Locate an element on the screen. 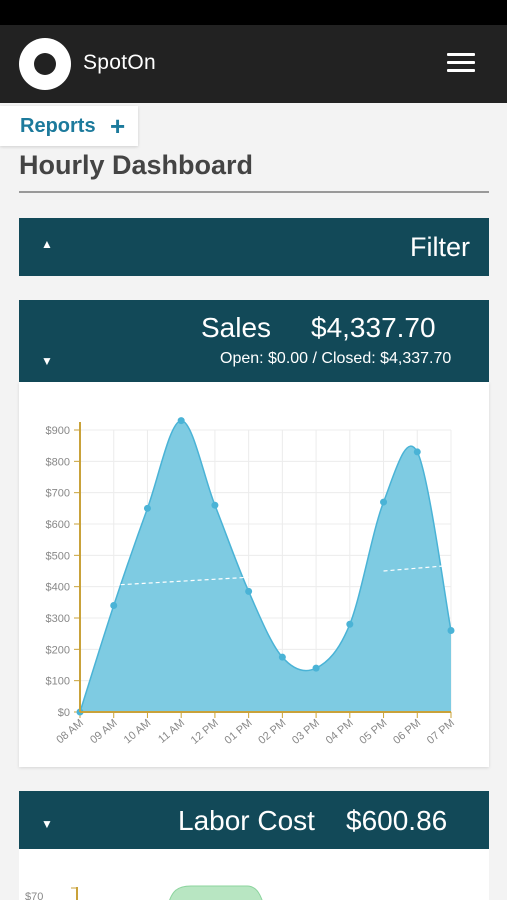 This screenshot has width=507, height=900. x-tick-label: 10 AM is located at coordinates (138, 731).